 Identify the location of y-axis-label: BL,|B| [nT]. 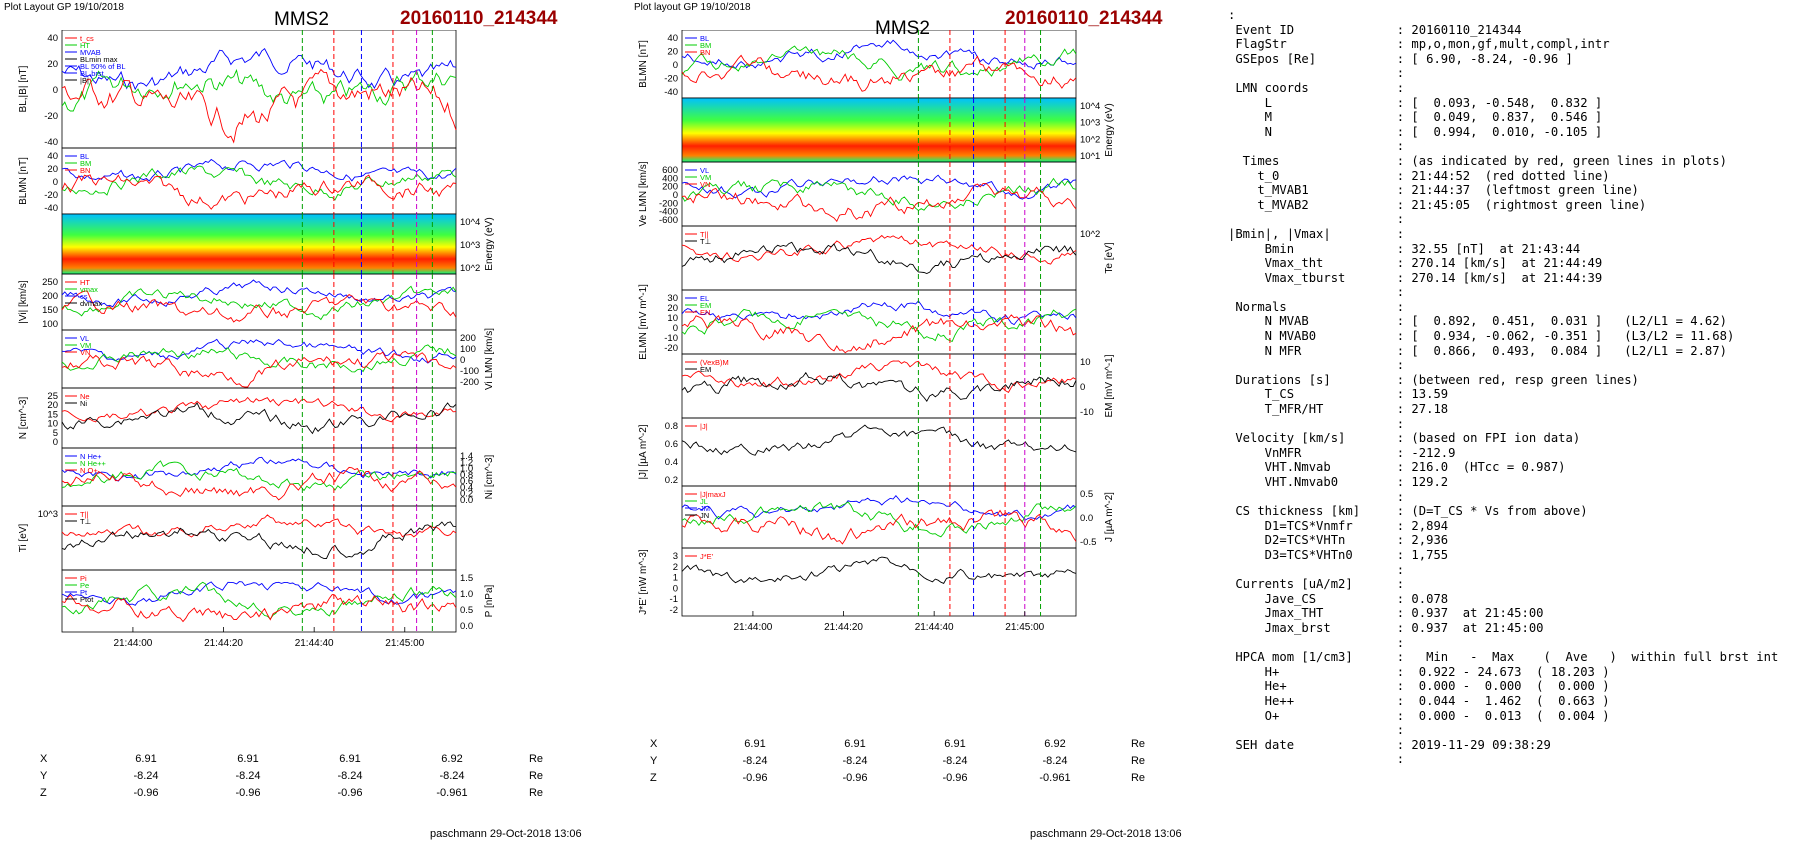
(23, 88).